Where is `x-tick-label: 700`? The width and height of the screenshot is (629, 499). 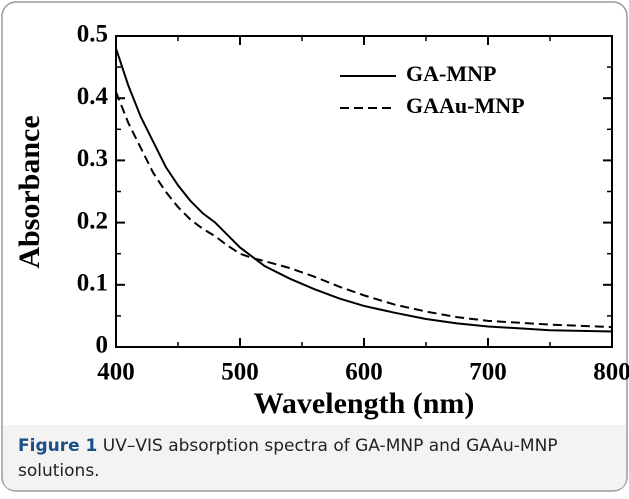
x-tick-label: 700 is located at coordinates (488, 372).